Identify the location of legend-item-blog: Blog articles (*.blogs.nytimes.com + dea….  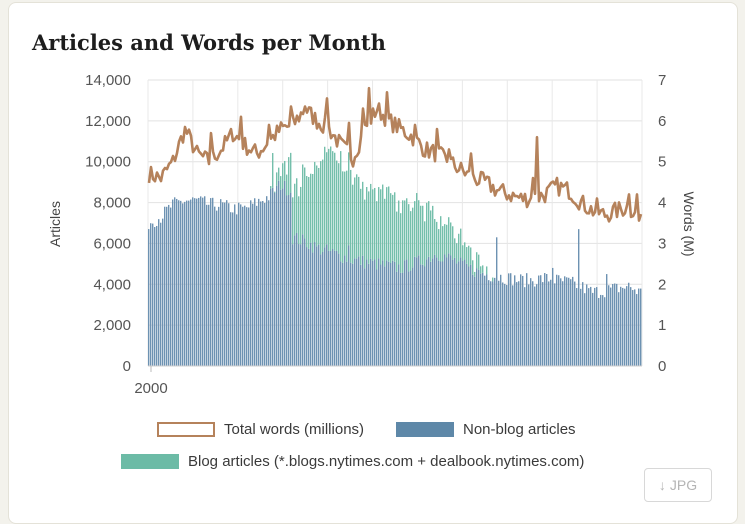
(352, 461).